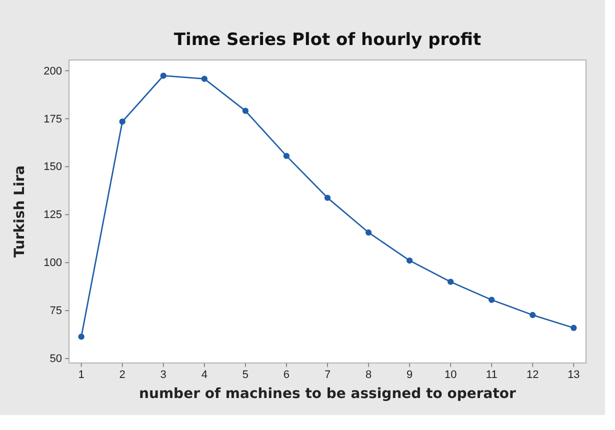  I want to click on y-axis-title: Turkish Lira, so click(20, 211).